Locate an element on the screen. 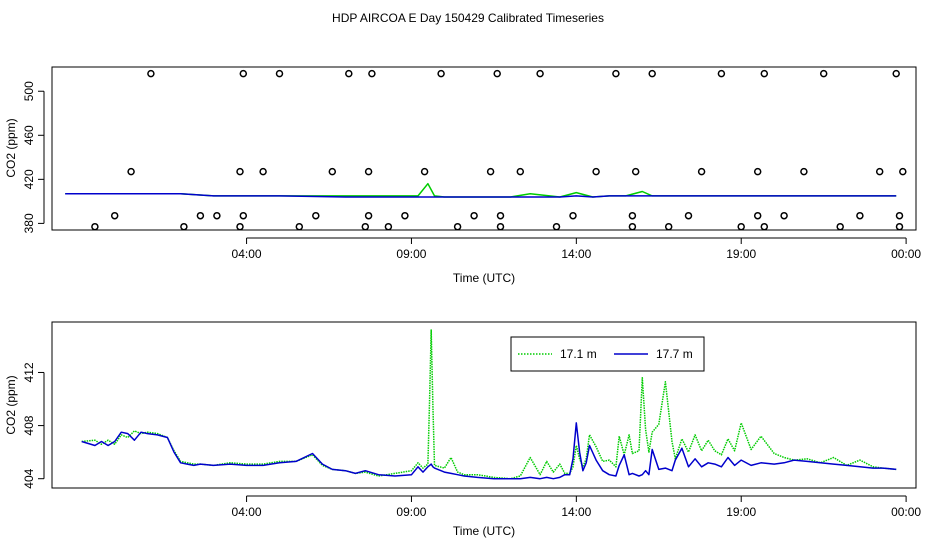  y-tick-label: 404 is located at coordinates (29, 478).